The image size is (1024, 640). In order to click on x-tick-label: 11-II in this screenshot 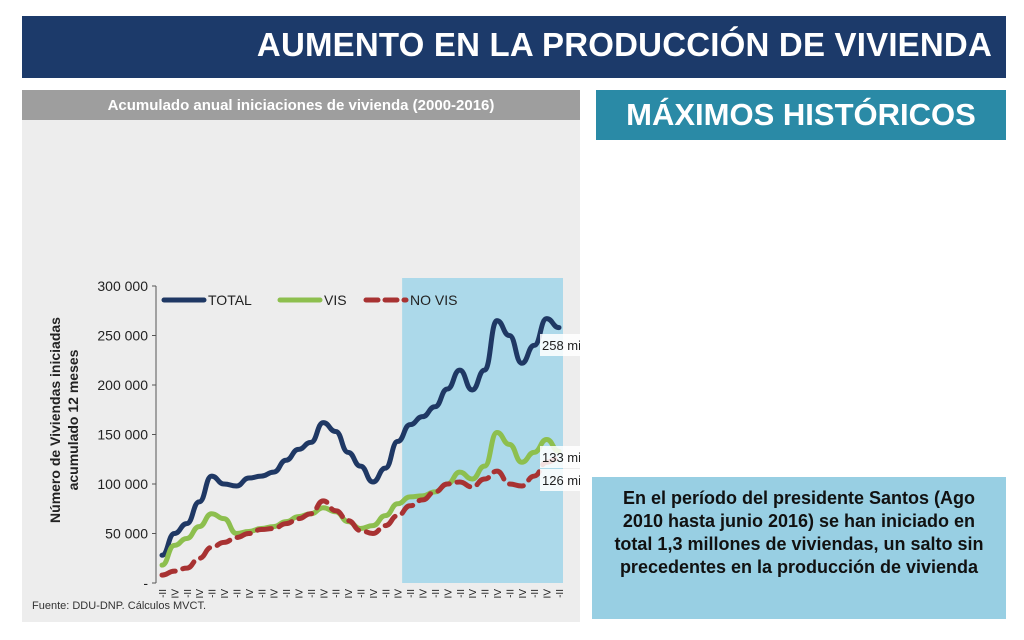, I will do `click(436, 593)`.